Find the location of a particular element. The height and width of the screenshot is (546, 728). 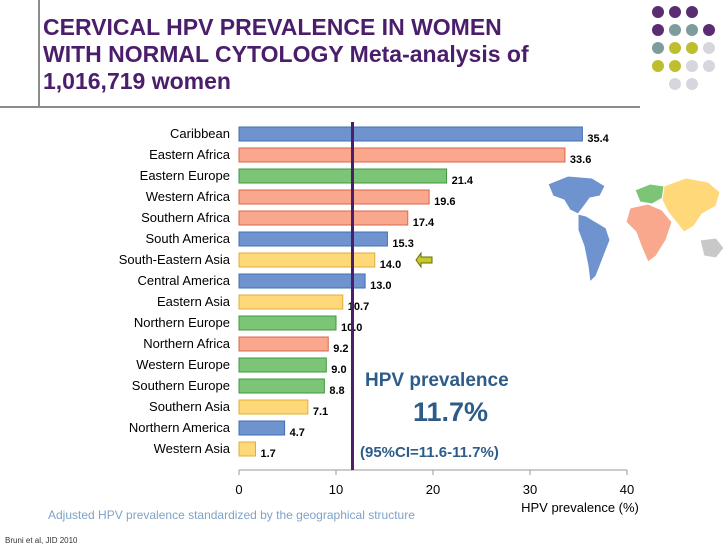

value-label: 9.0 is located at coordinates (338, 370).